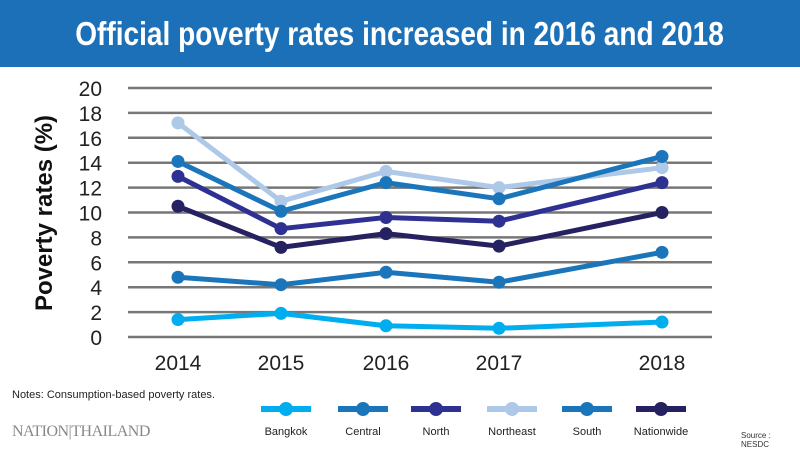  Describe the element at coordinates (363, 432) in the screenshot. I see `legend-label: Central` at that location.